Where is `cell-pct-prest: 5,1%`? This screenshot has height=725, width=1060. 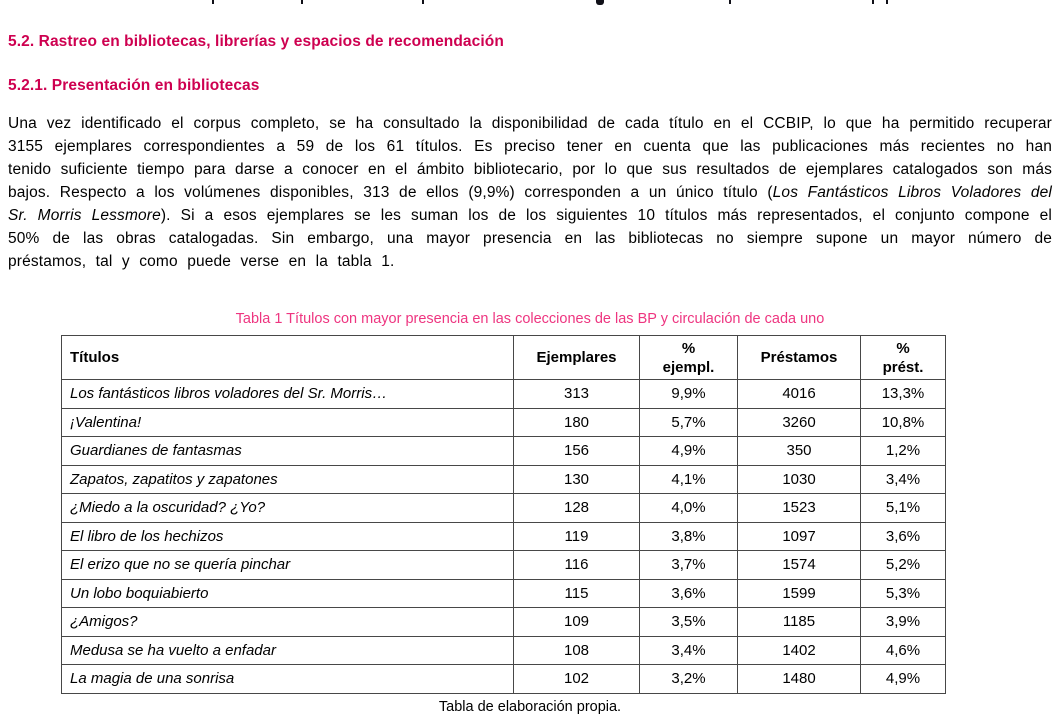 cell-pct-prest: 5,1% is located at coordinates (903, 508).